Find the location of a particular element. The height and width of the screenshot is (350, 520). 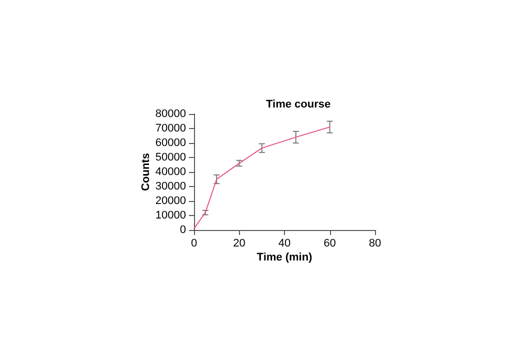

x-tick-label: 40 is located at coordinates (284, 244).